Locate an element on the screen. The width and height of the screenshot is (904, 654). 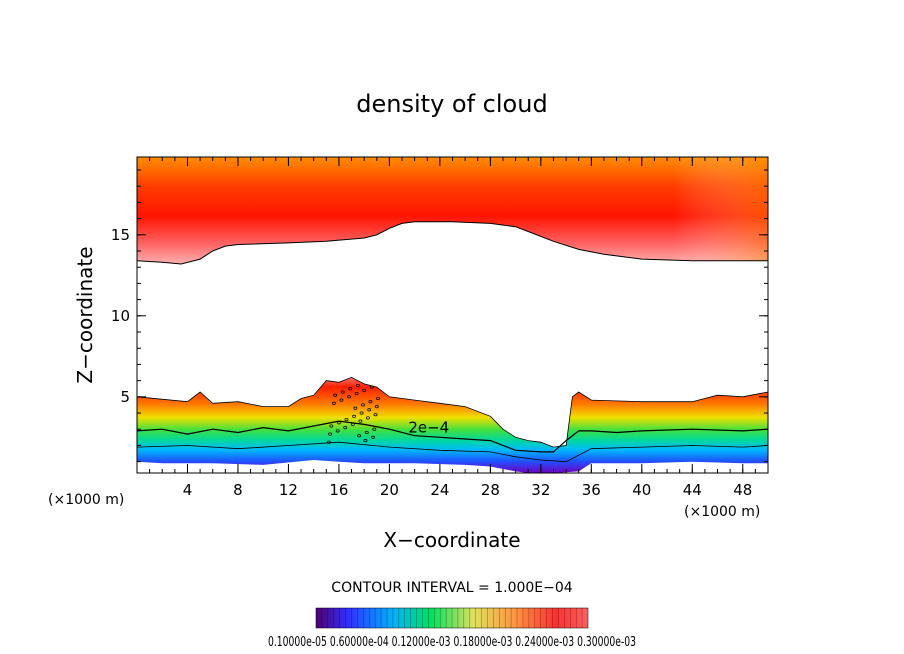
x-tick-label: 40 is located at coordinates (641, 490).